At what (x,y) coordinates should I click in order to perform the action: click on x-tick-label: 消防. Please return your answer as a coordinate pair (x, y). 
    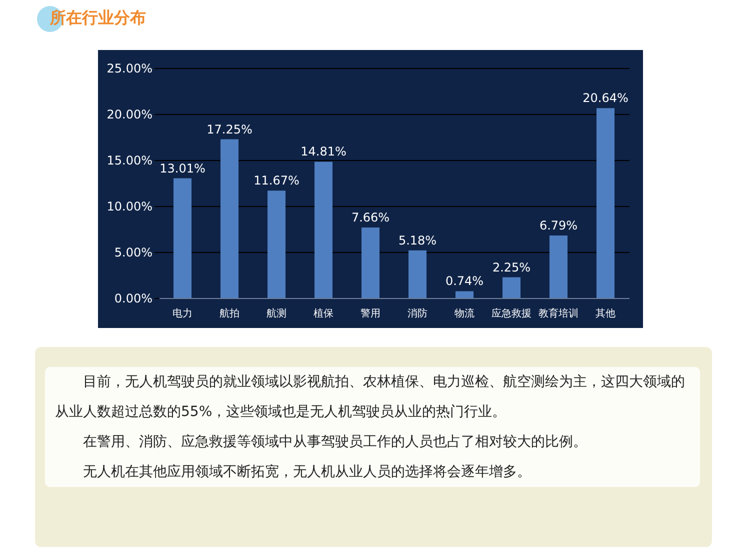
    Looking at the image, I should click on (418, 314).